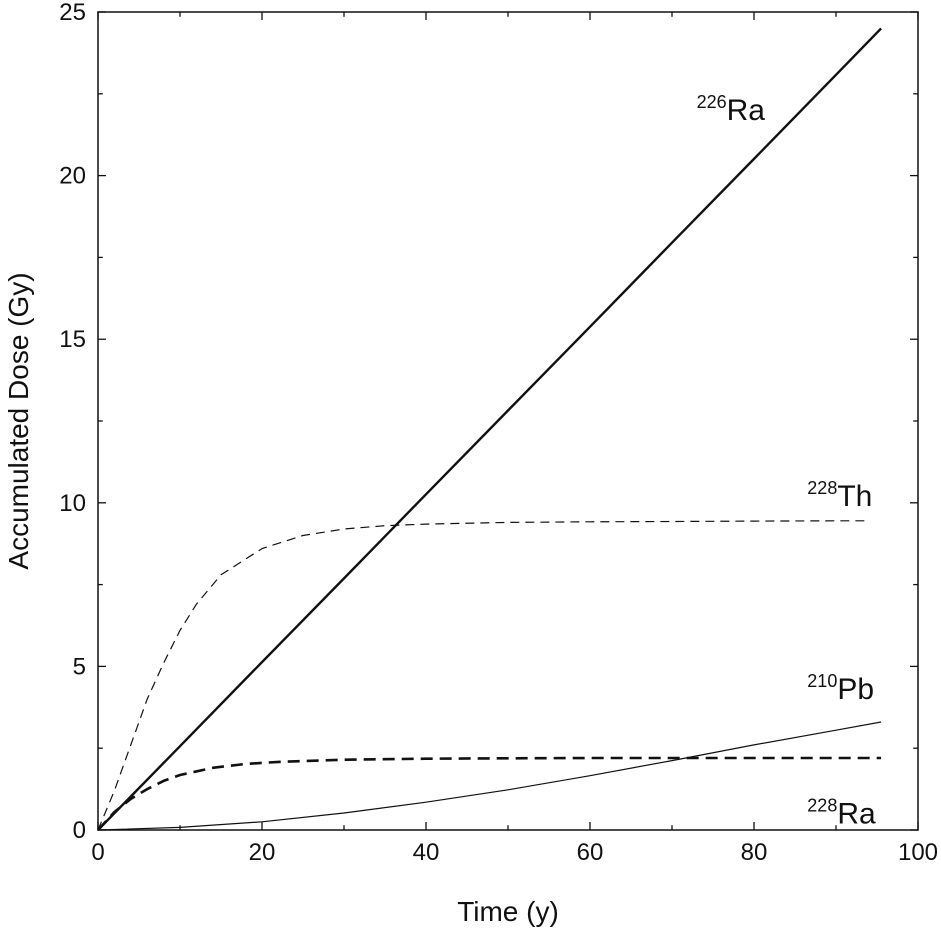 The width and height of the screenshot is (941, 930). Describe the element at coordinates (855, 689) in the screenshot. I see `series-label-element: Pb` at that location.